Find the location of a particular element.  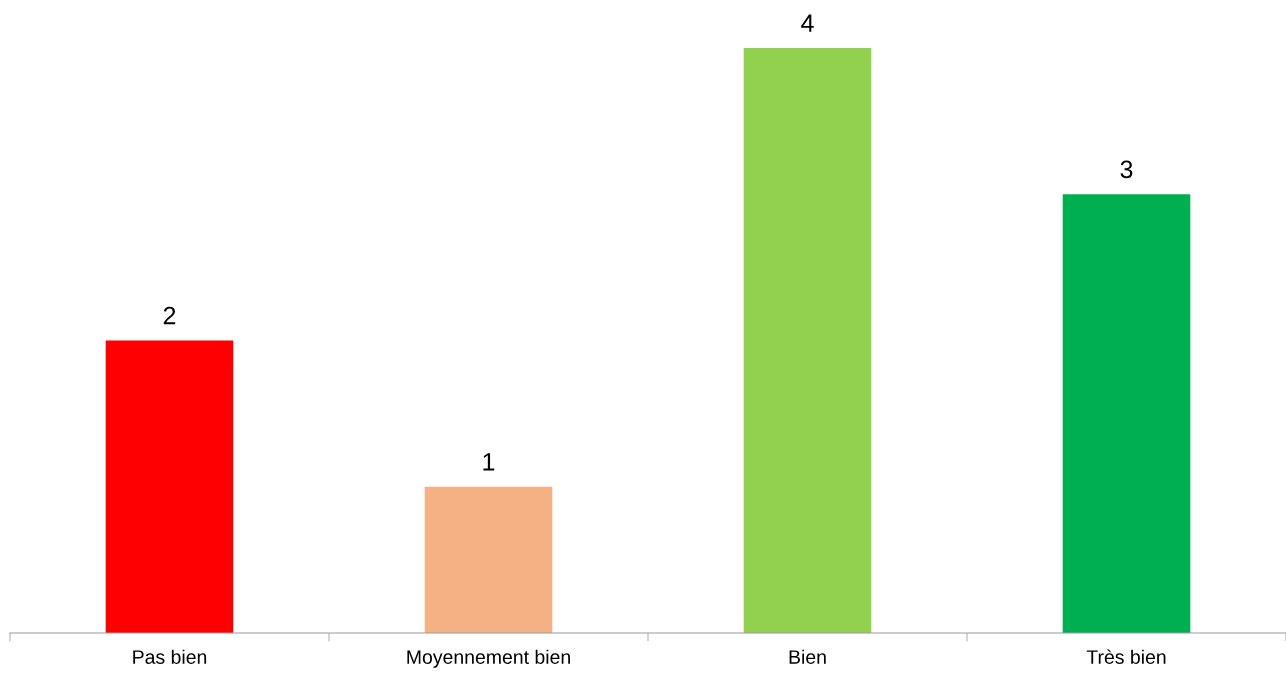

x-tick-label: Très bien is located at coordinates (1126, 656).